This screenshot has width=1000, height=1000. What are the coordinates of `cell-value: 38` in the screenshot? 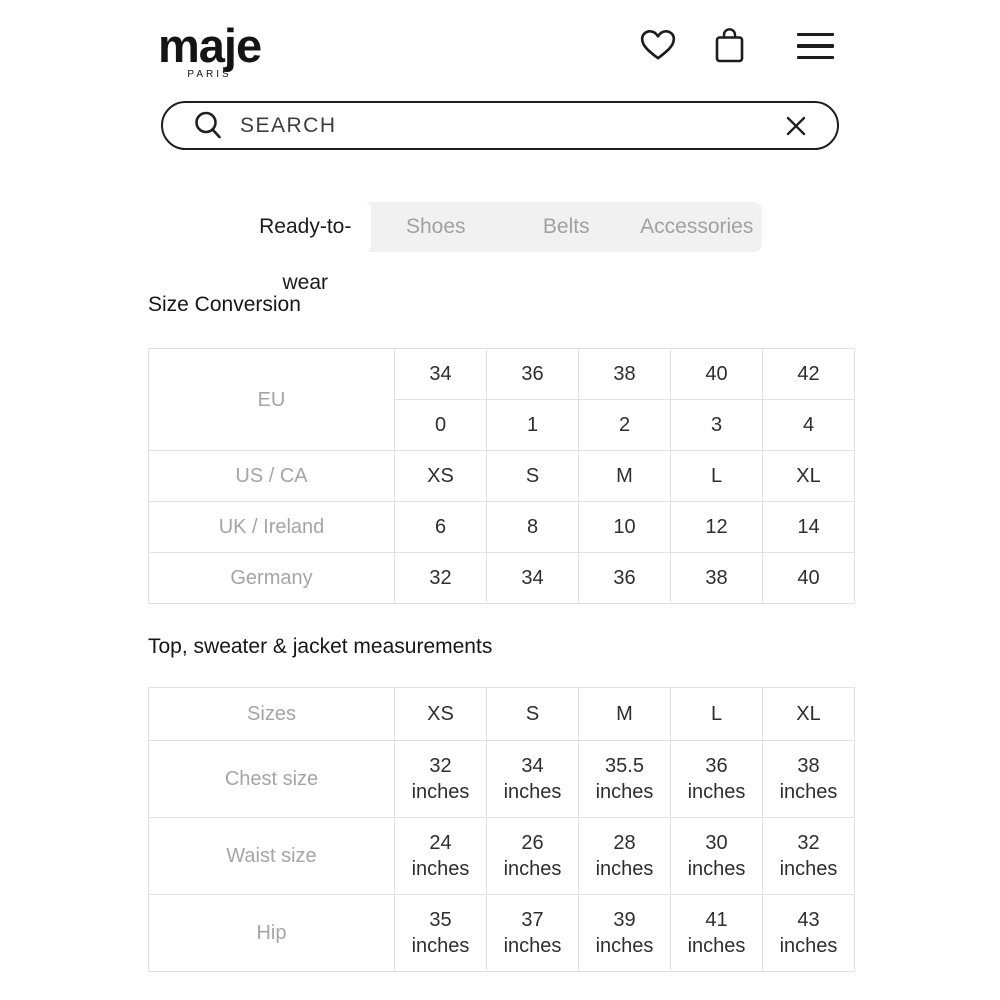 It's located at (808, 766).